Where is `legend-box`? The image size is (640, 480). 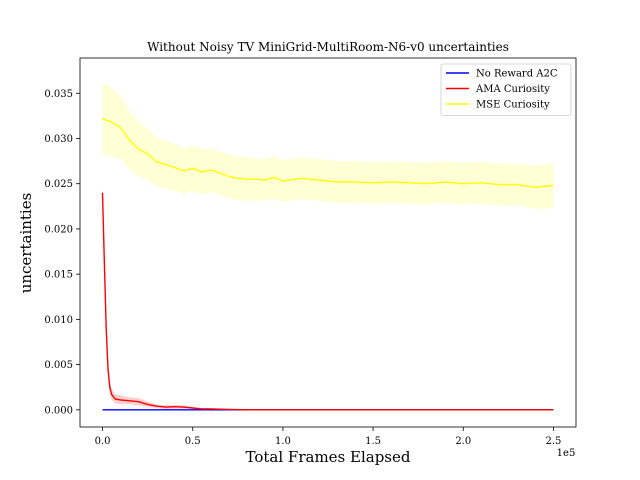
legend-box is located at coordinates (506, 89).